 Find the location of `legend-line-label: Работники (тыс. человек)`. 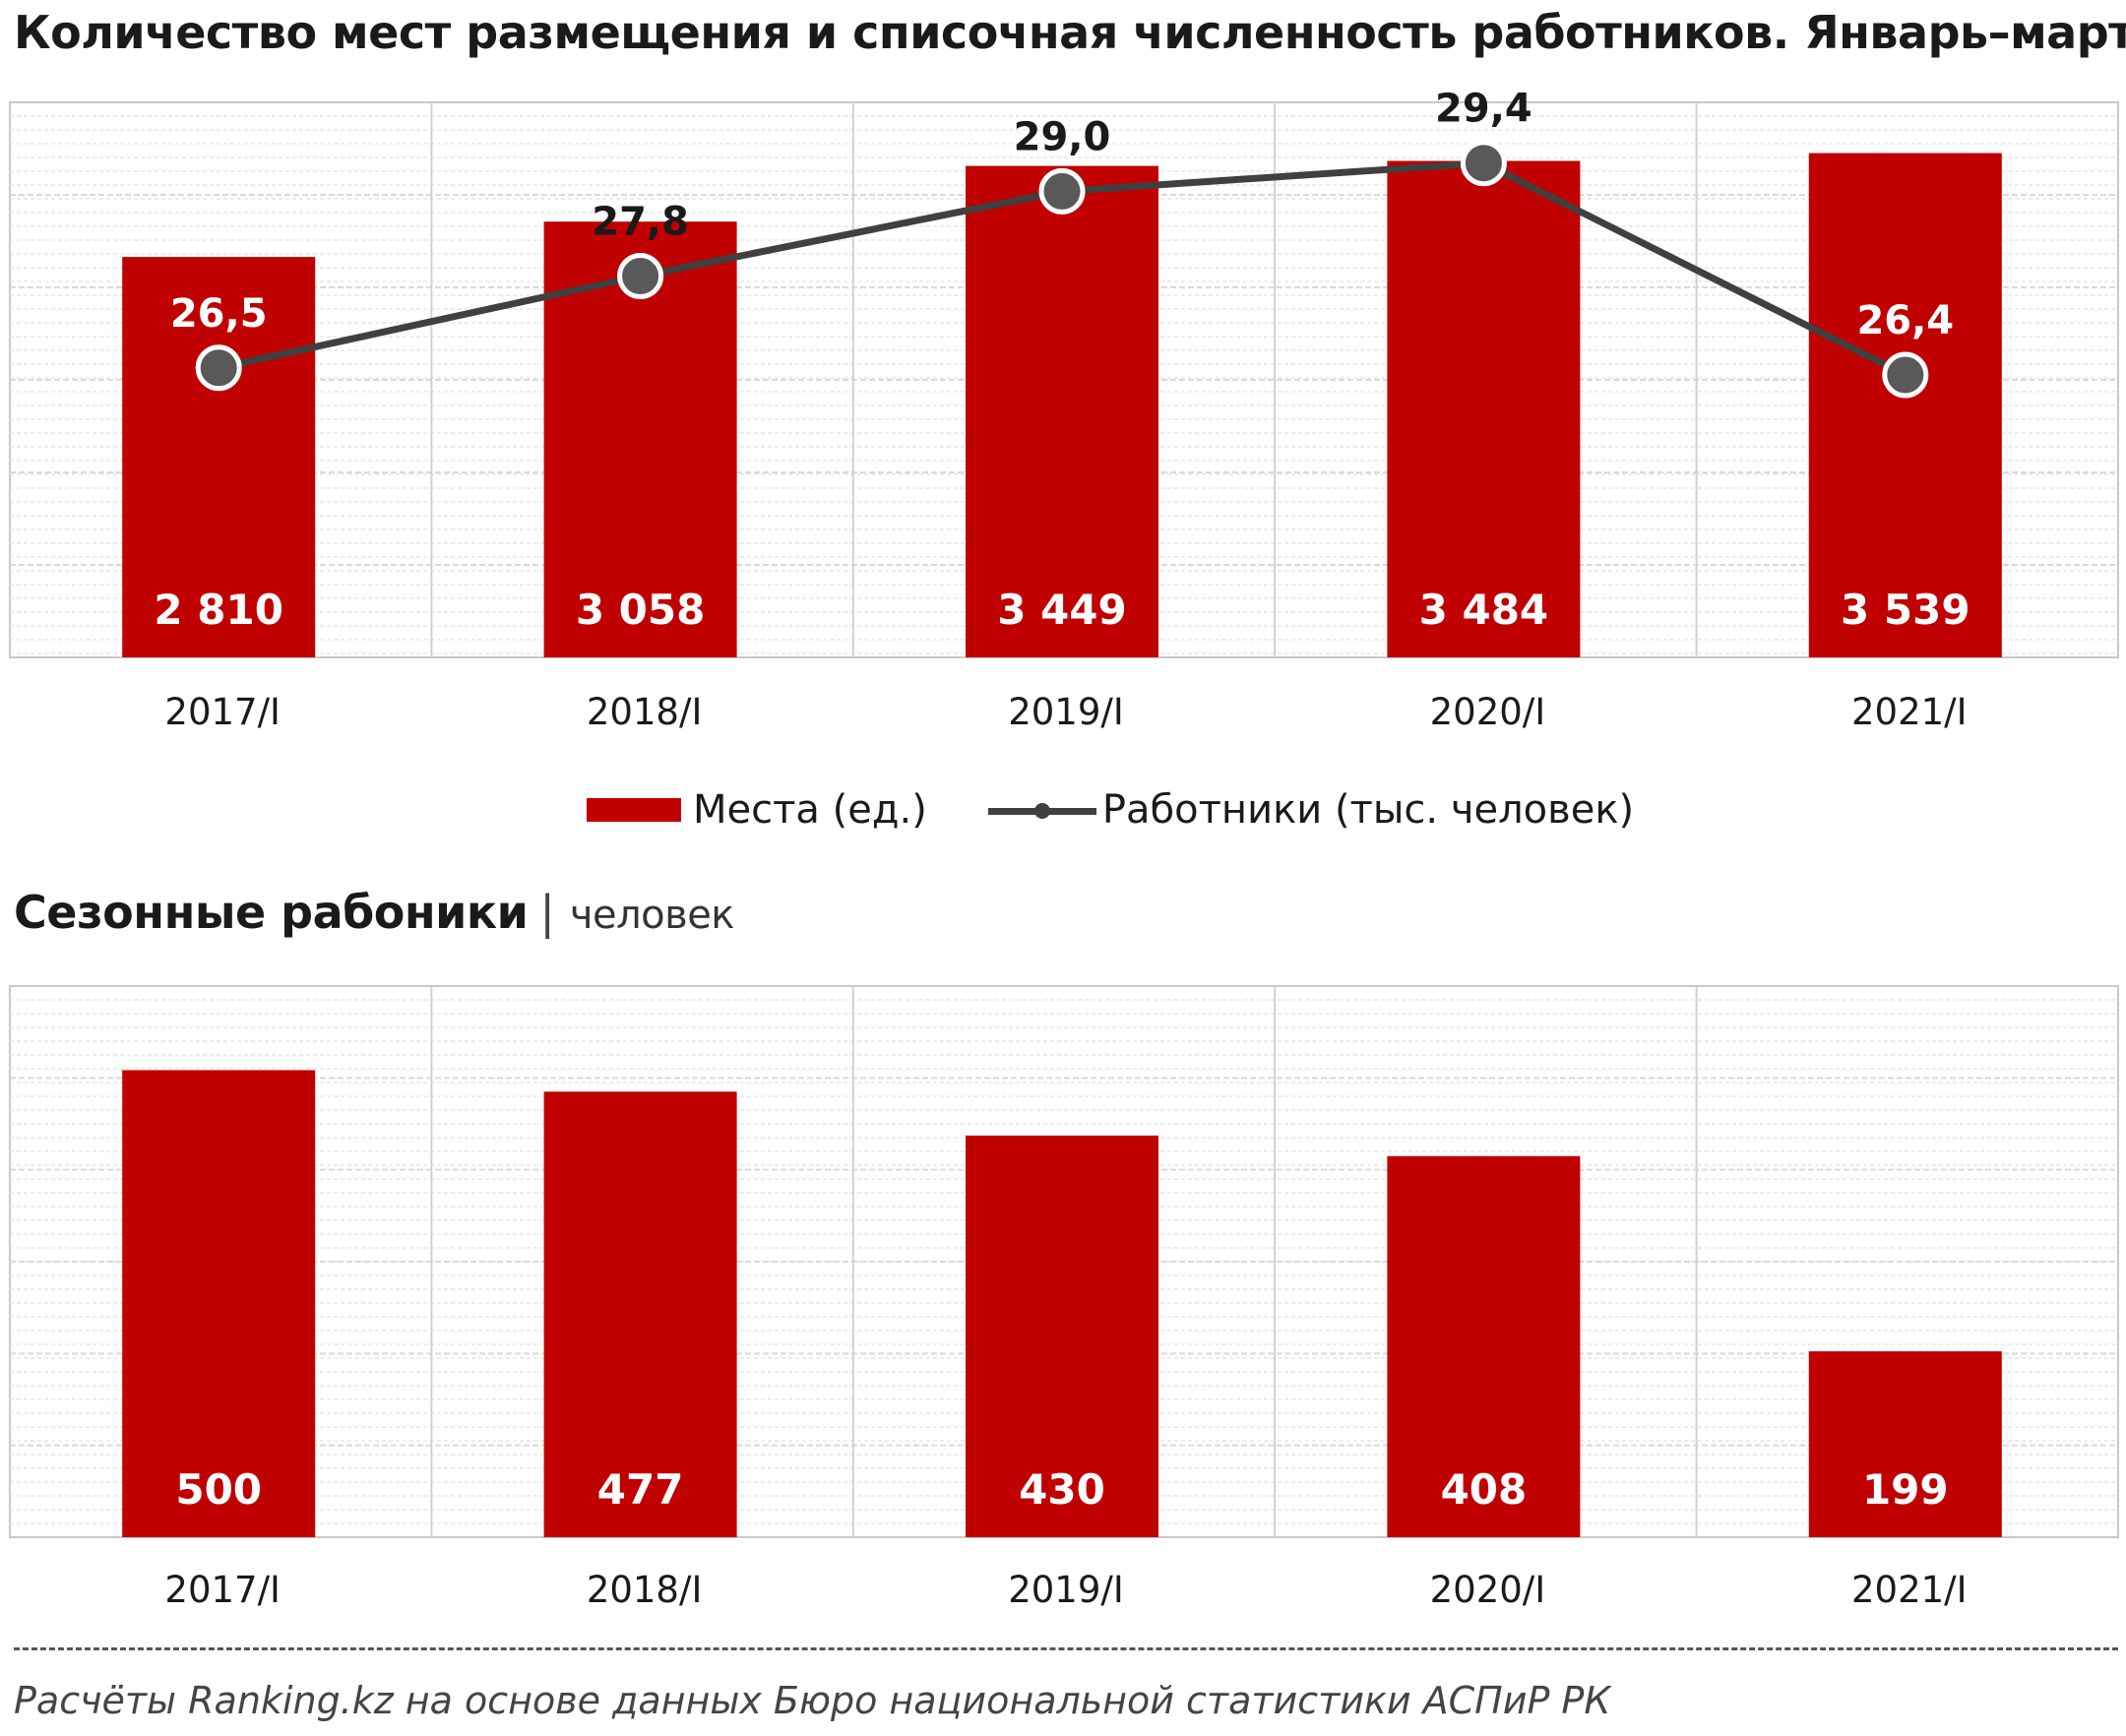

legend-line-label: Работники (тыс. человек) is located at coordinates (1368, 810).